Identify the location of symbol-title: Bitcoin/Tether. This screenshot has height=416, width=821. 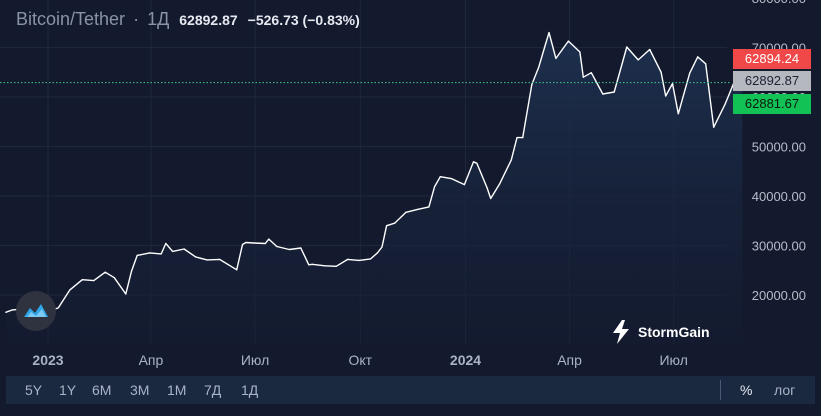
(71, 19).